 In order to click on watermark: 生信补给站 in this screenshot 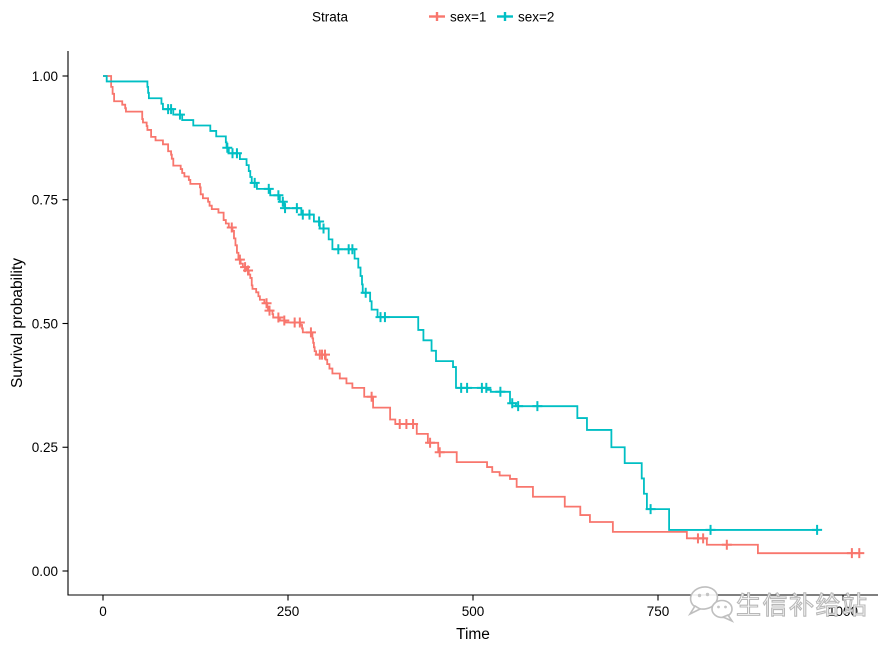, I will do `click(778, 604)`.